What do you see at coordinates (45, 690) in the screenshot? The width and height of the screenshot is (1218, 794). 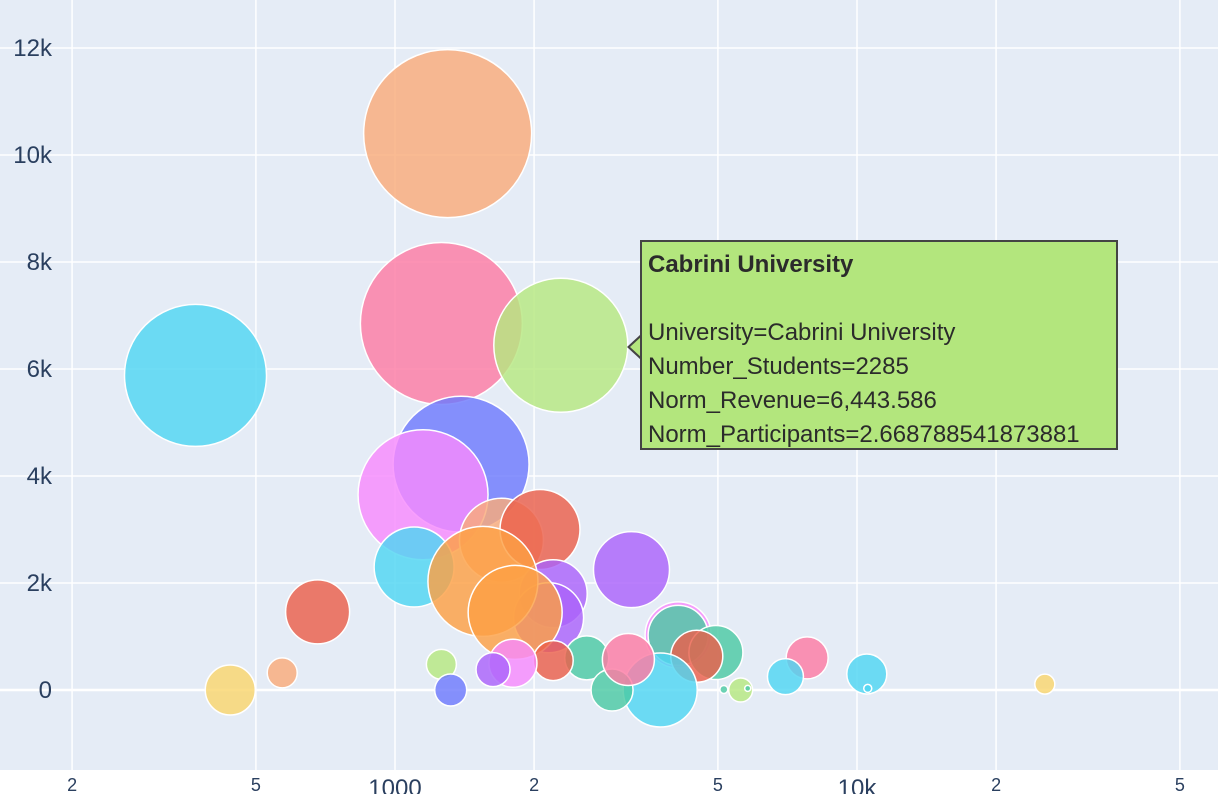 I see `y-tick-label: 0` at bounding box center [45, 690].